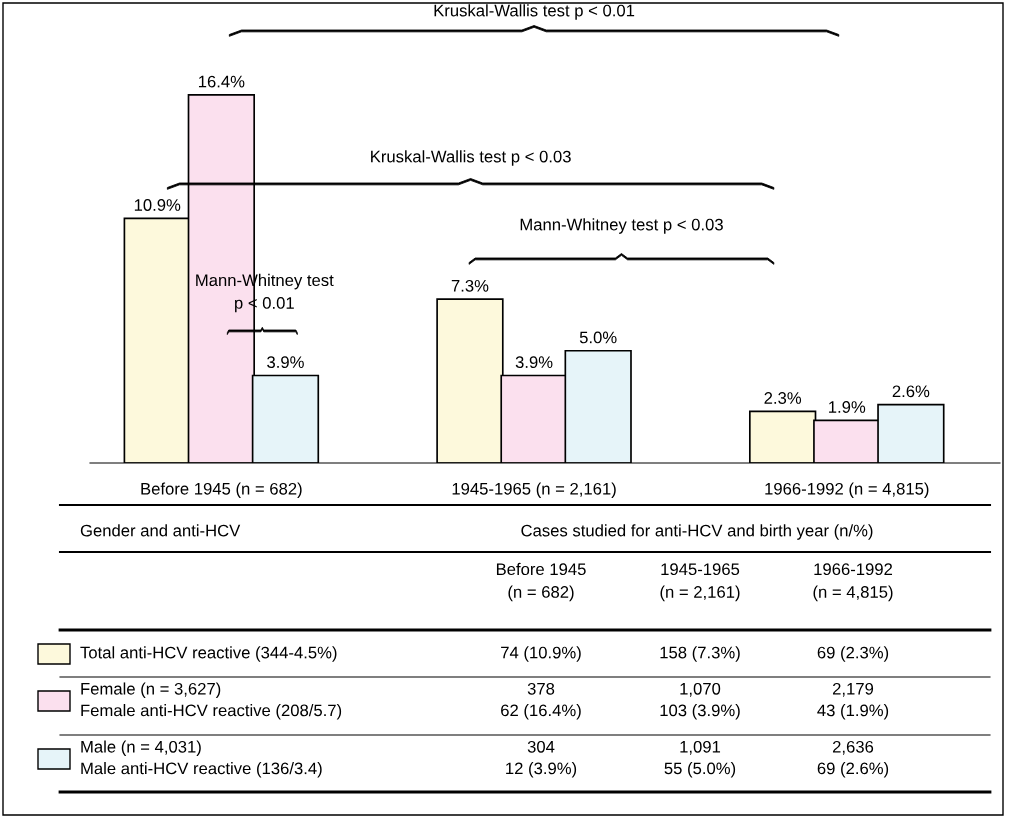 The image size is (1010, 833). I want to click on text: 304 12 (3.9%), so click(541, 759).